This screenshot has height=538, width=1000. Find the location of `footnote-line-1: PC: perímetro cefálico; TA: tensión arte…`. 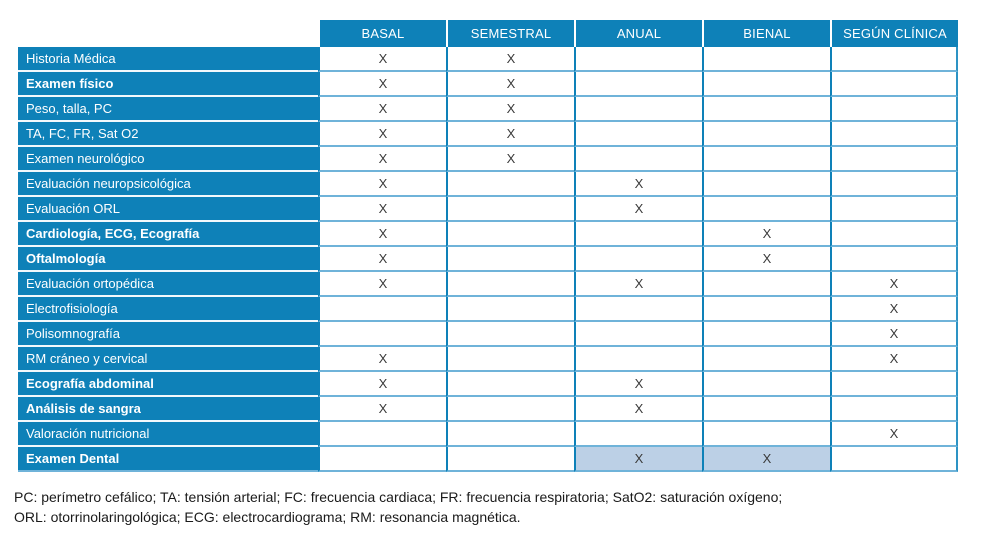

footnote-line-1: PC: perímetro cefálico; TA: tensión arte… is located at coordinates (398, 497).